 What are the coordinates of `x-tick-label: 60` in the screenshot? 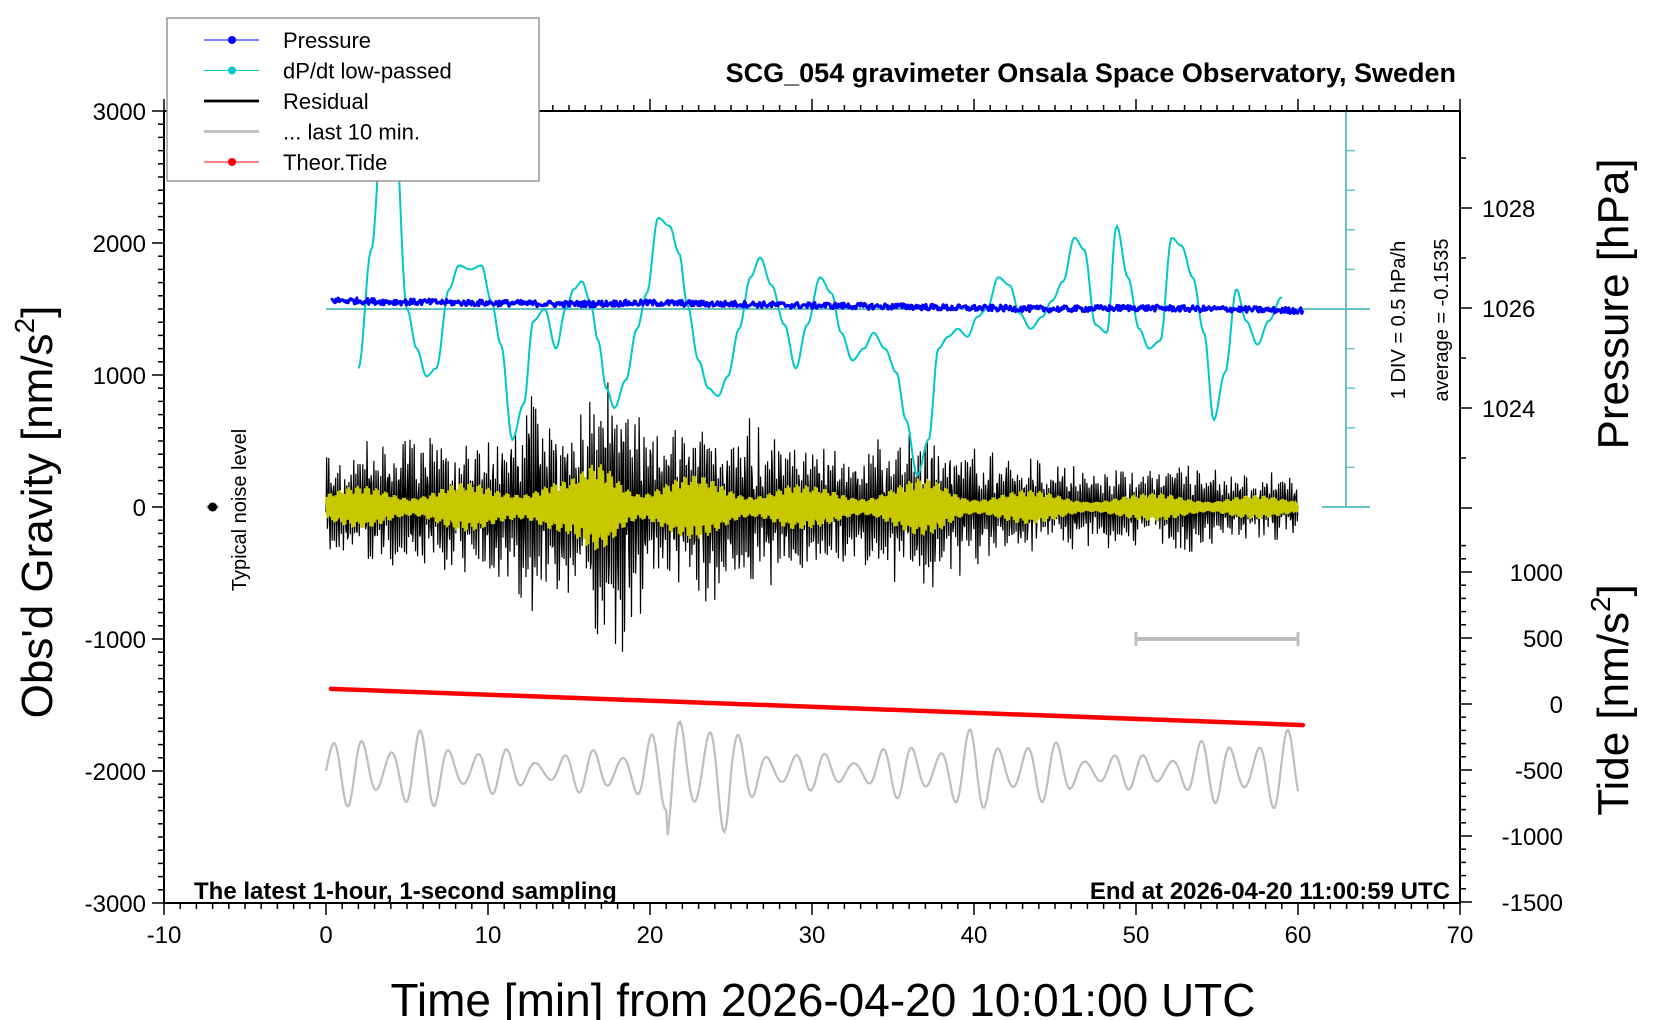 It's located at (1298, 935).